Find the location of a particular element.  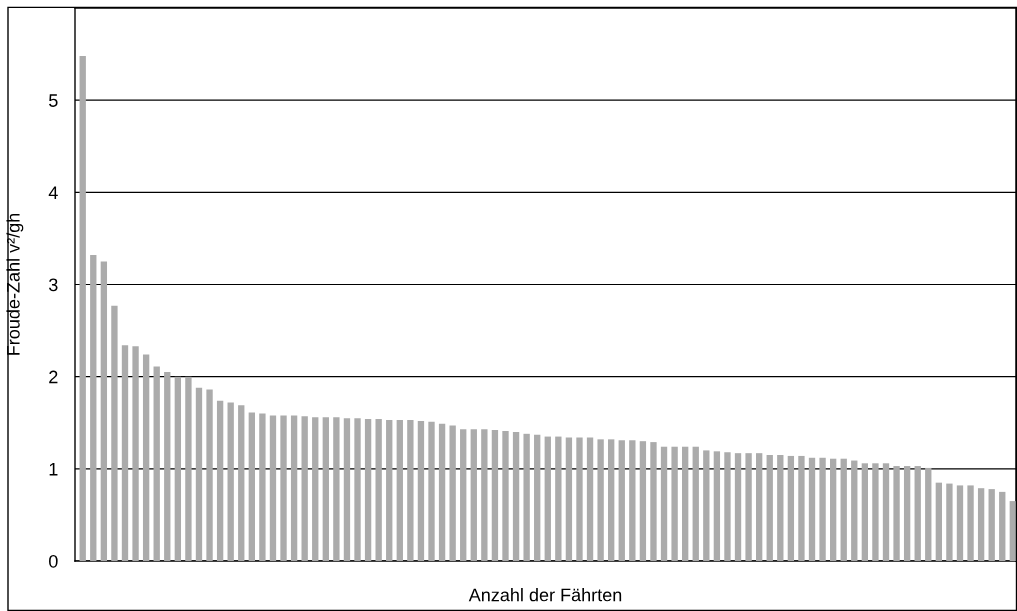

y-axis-title: Froude-Zahl v²/gh is located at coordinates (15, 284).